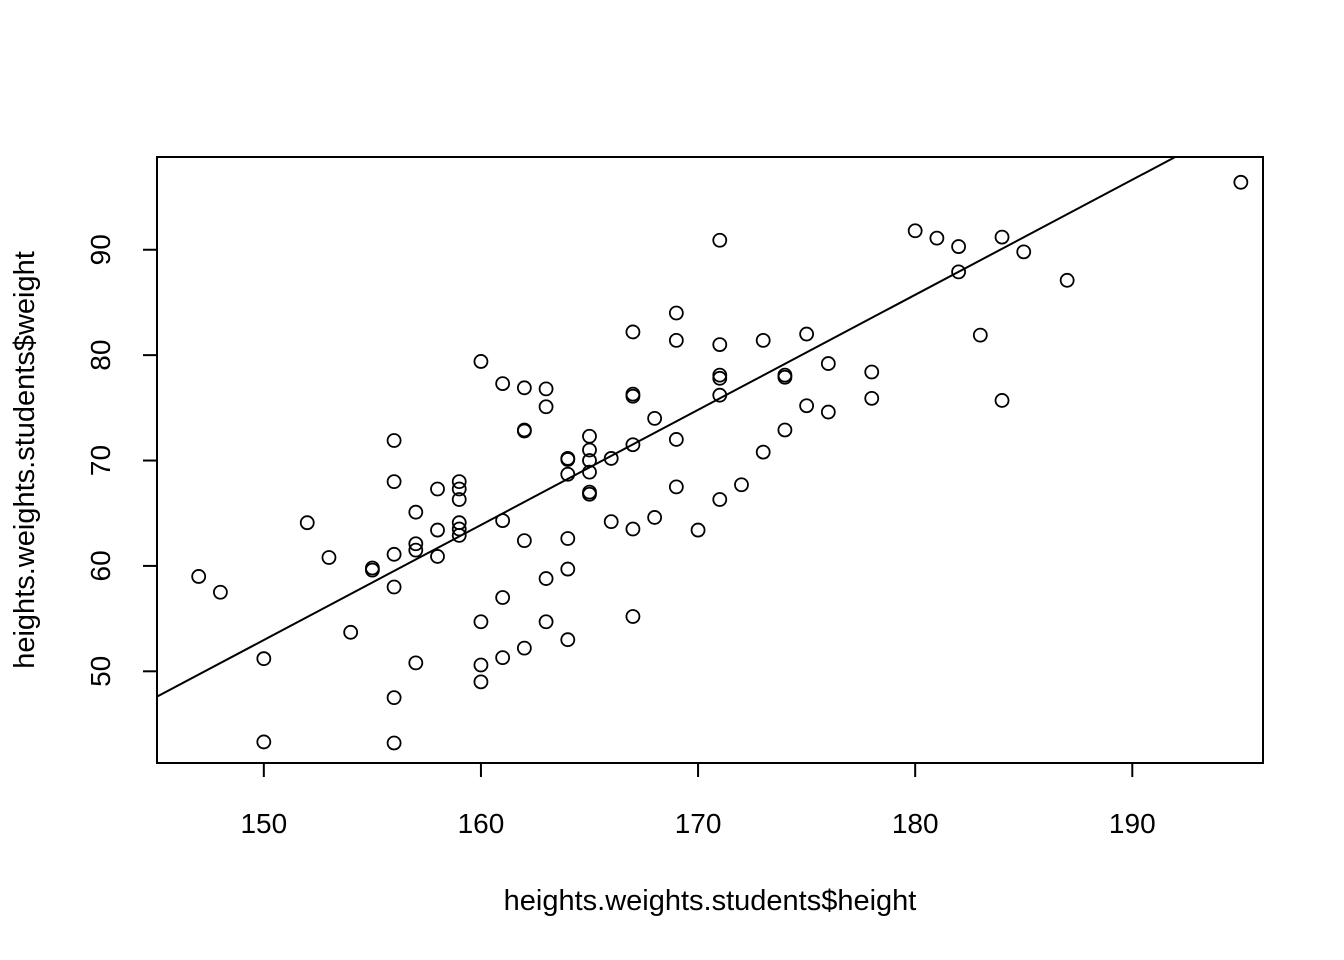 The width and height of the screenshot is (1344, 960). Describe the element at coordinates (1132, 823) in the screenshot. I see `x-tick-label: 190` at that location.